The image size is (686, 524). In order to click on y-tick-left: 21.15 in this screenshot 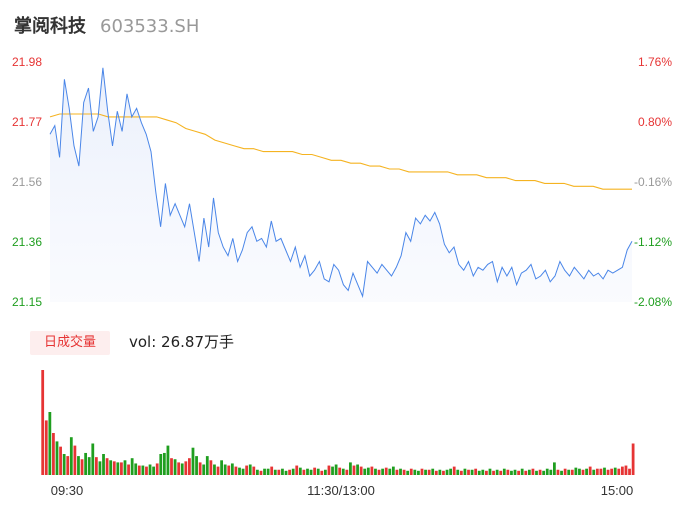, I will do `click(27, 302)`.